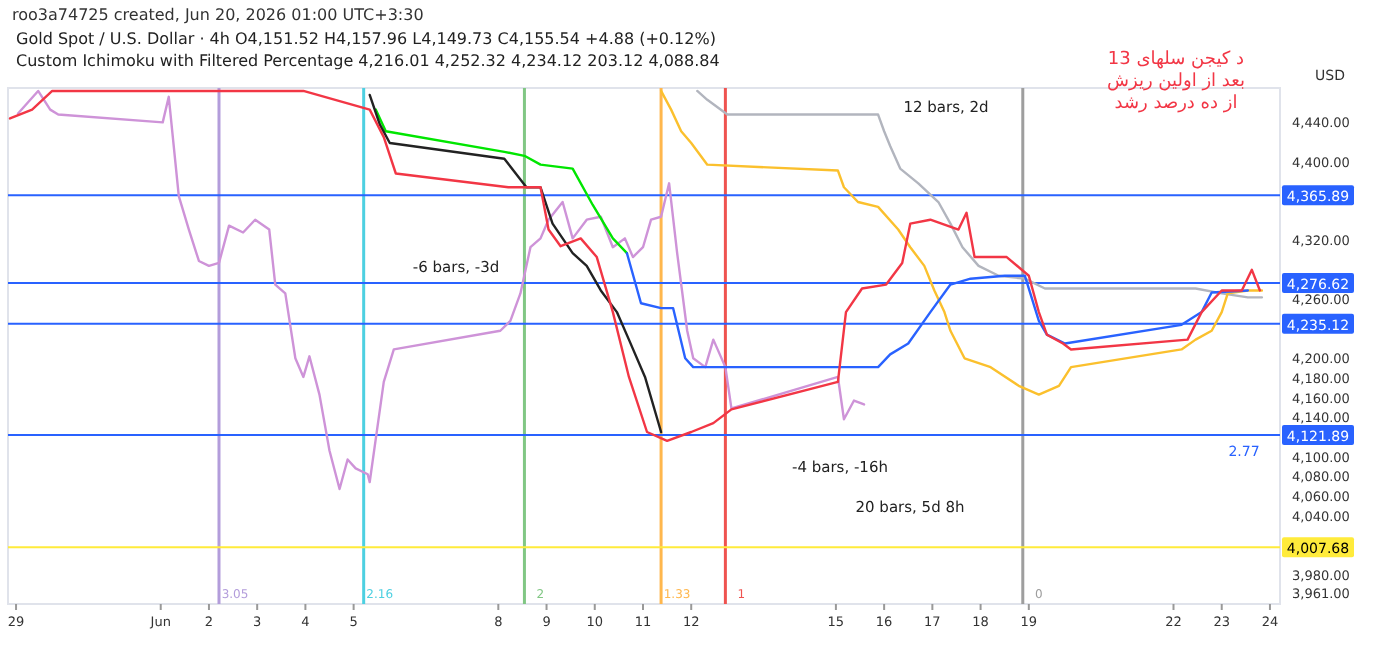 This screenshot has width=1380, height=670. What do you see at coordinates (1176, 82) in the screenshot?
I see `annotation: د کیجن سلهای 13 بعد از اولین ریزش از ده درصد رشد` at bounding box center [1176, 82].